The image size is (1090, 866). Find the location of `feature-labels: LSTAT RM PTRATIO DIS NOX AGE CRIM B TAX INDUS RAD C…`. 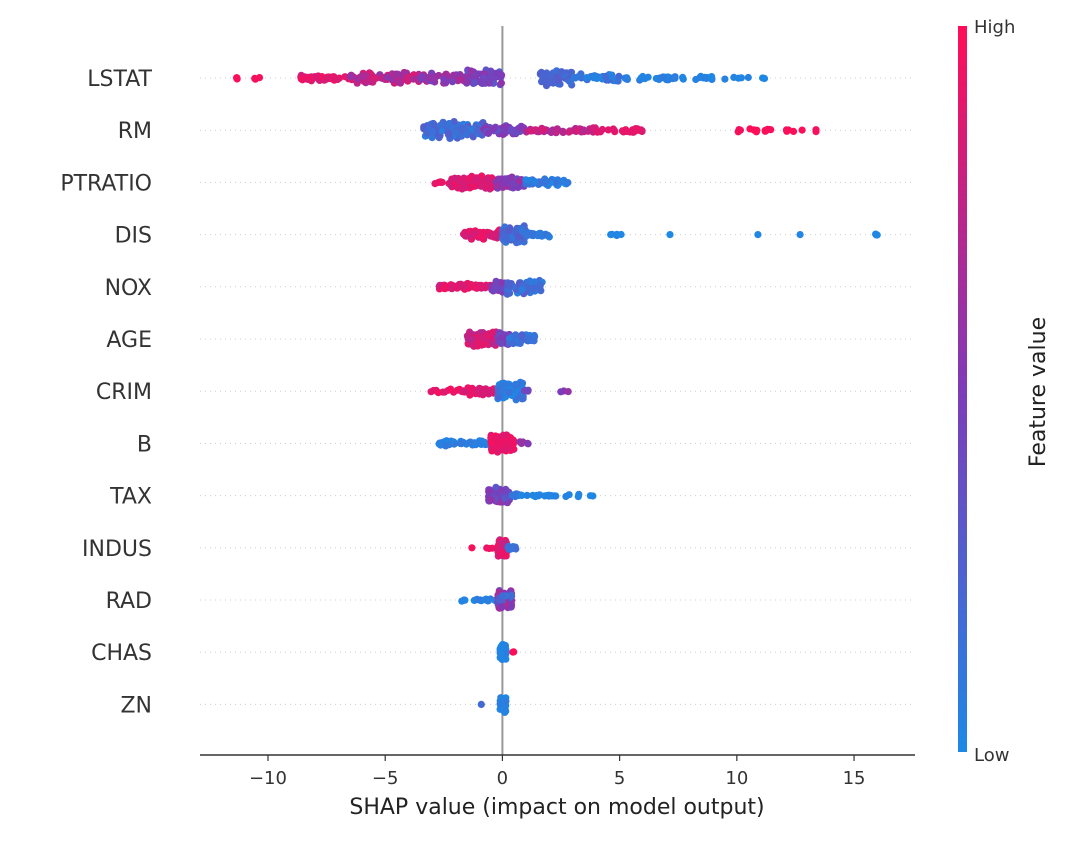

feature-labels: LSTAT RM PTRATIO DIS NOX AGE CRIM B TAX INDUS RAD C… is located at coordinates (106, 392).